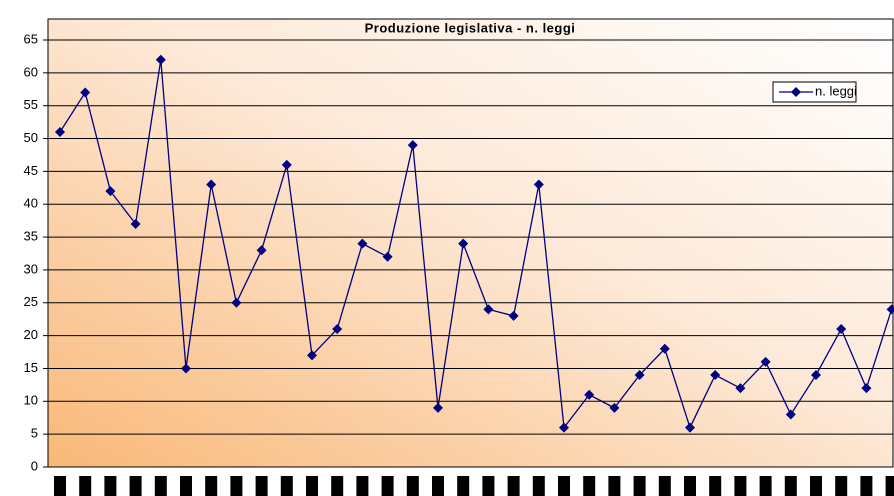 Image resolution: width=894 pixels, height=496 pixels. I want to click on legend-label: n. leggi, so click(836, 90).